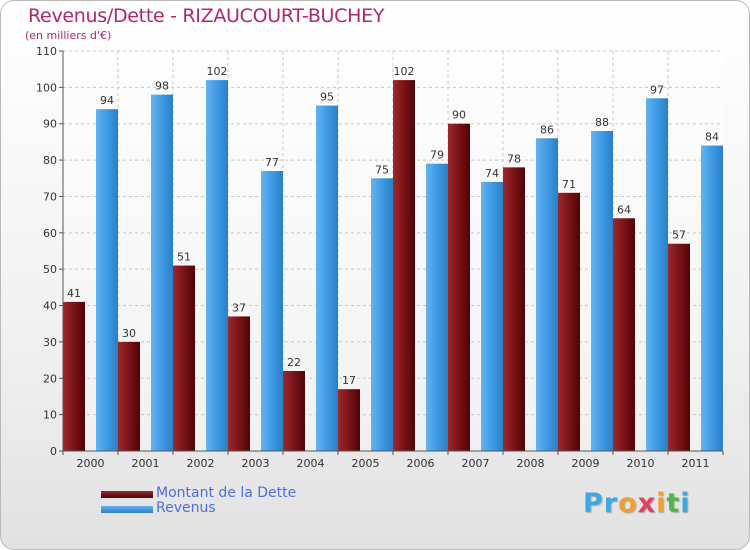 Image resolution: width=750 pixels, height=550 pixels. What do you see at coordinates (679, 235) in the screenshot?
I see `data-label-debt: 57` at bounding box center [679, 235].